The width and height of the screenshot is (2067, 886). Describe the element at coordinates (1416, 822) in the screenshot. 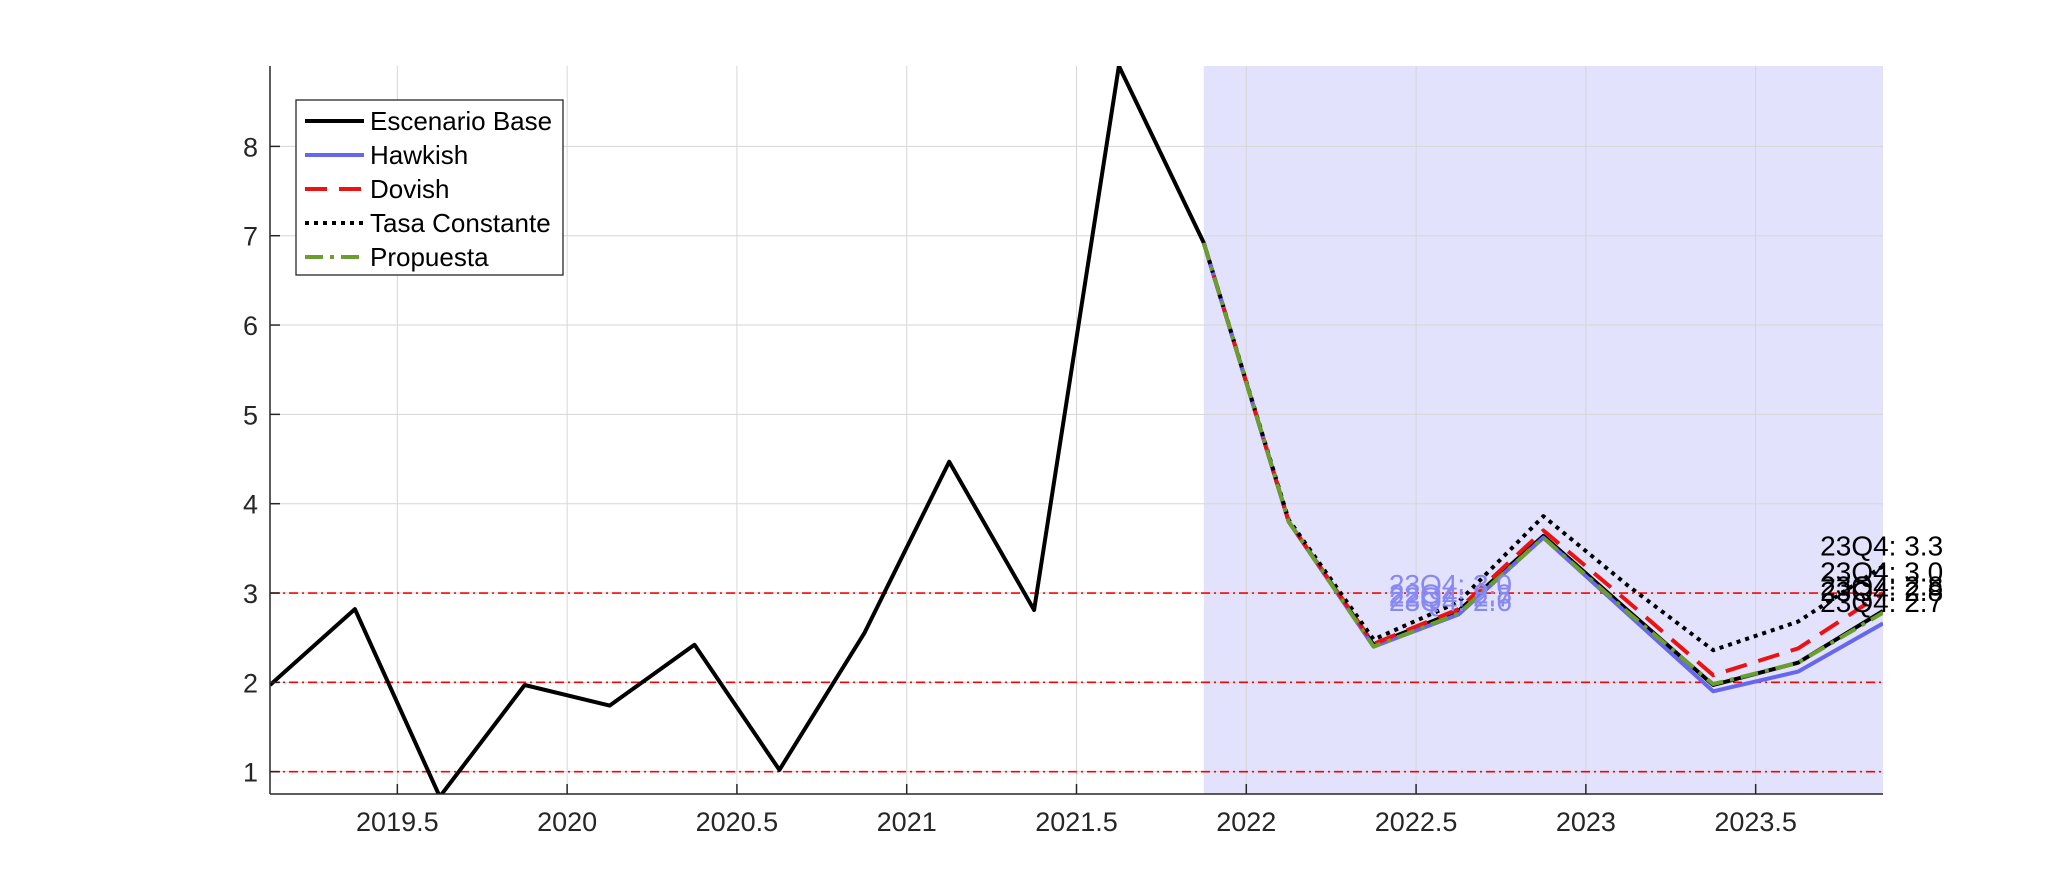

I see `x-tick-label: 2022.5` at that location.